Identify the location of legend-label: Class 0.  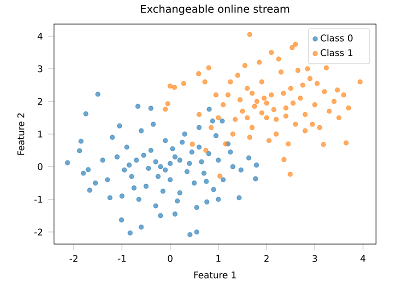
(336, 38).